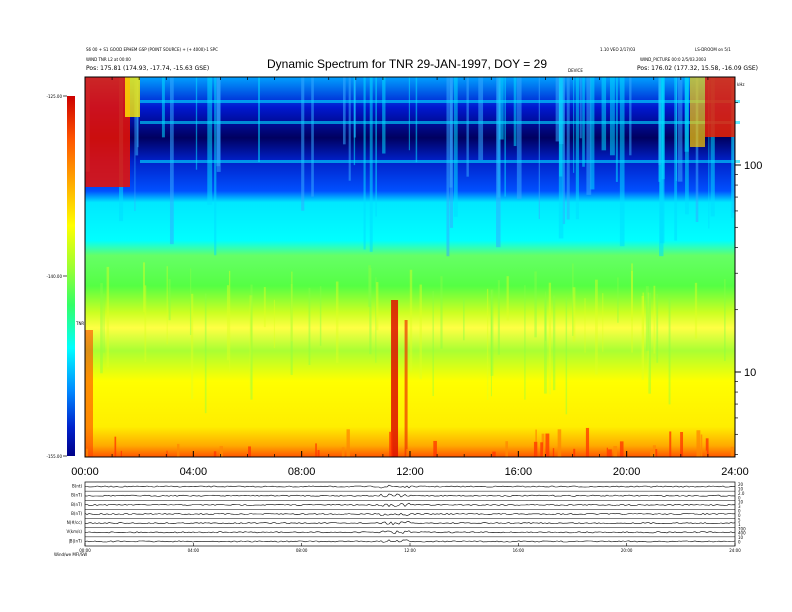 The height and width of the screenshot is (612, 792). Describe the element at coordinates (627, 550) in the screenshot. I see `panel-x-tick-label: 20:00` at that location.